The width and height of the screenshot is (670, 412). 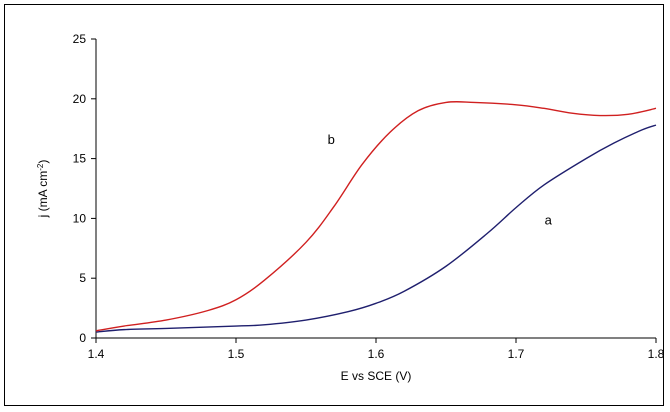 I want to click on x-tick-label: 1.4, so click(x=96, y=354).